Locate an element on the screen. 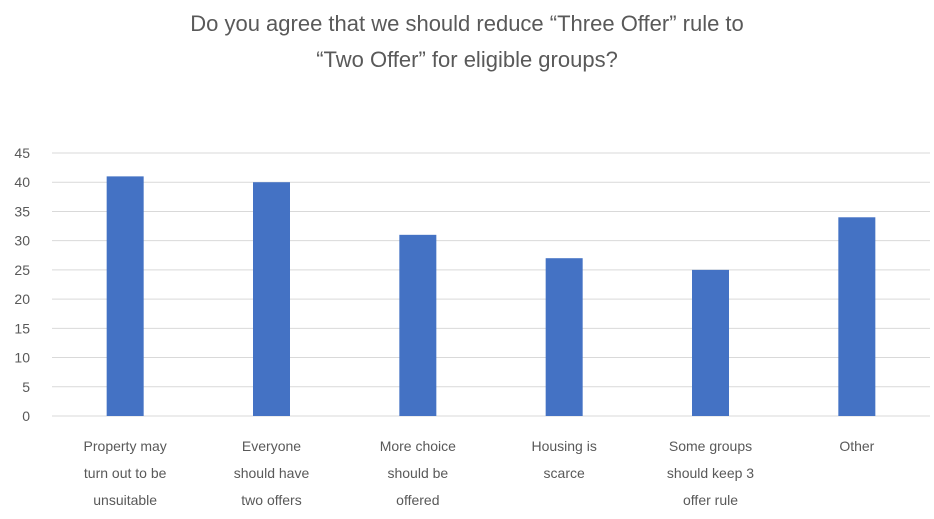  x-category-label: should be is located at coordinates (417, 473).